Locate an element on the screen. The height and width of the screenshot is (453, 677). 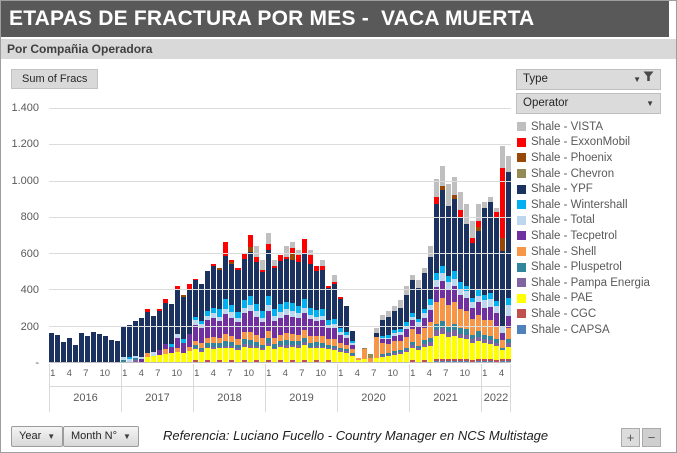
year-group-2021: 1 4 7 10 2021 is located at coordinates (445, 388).